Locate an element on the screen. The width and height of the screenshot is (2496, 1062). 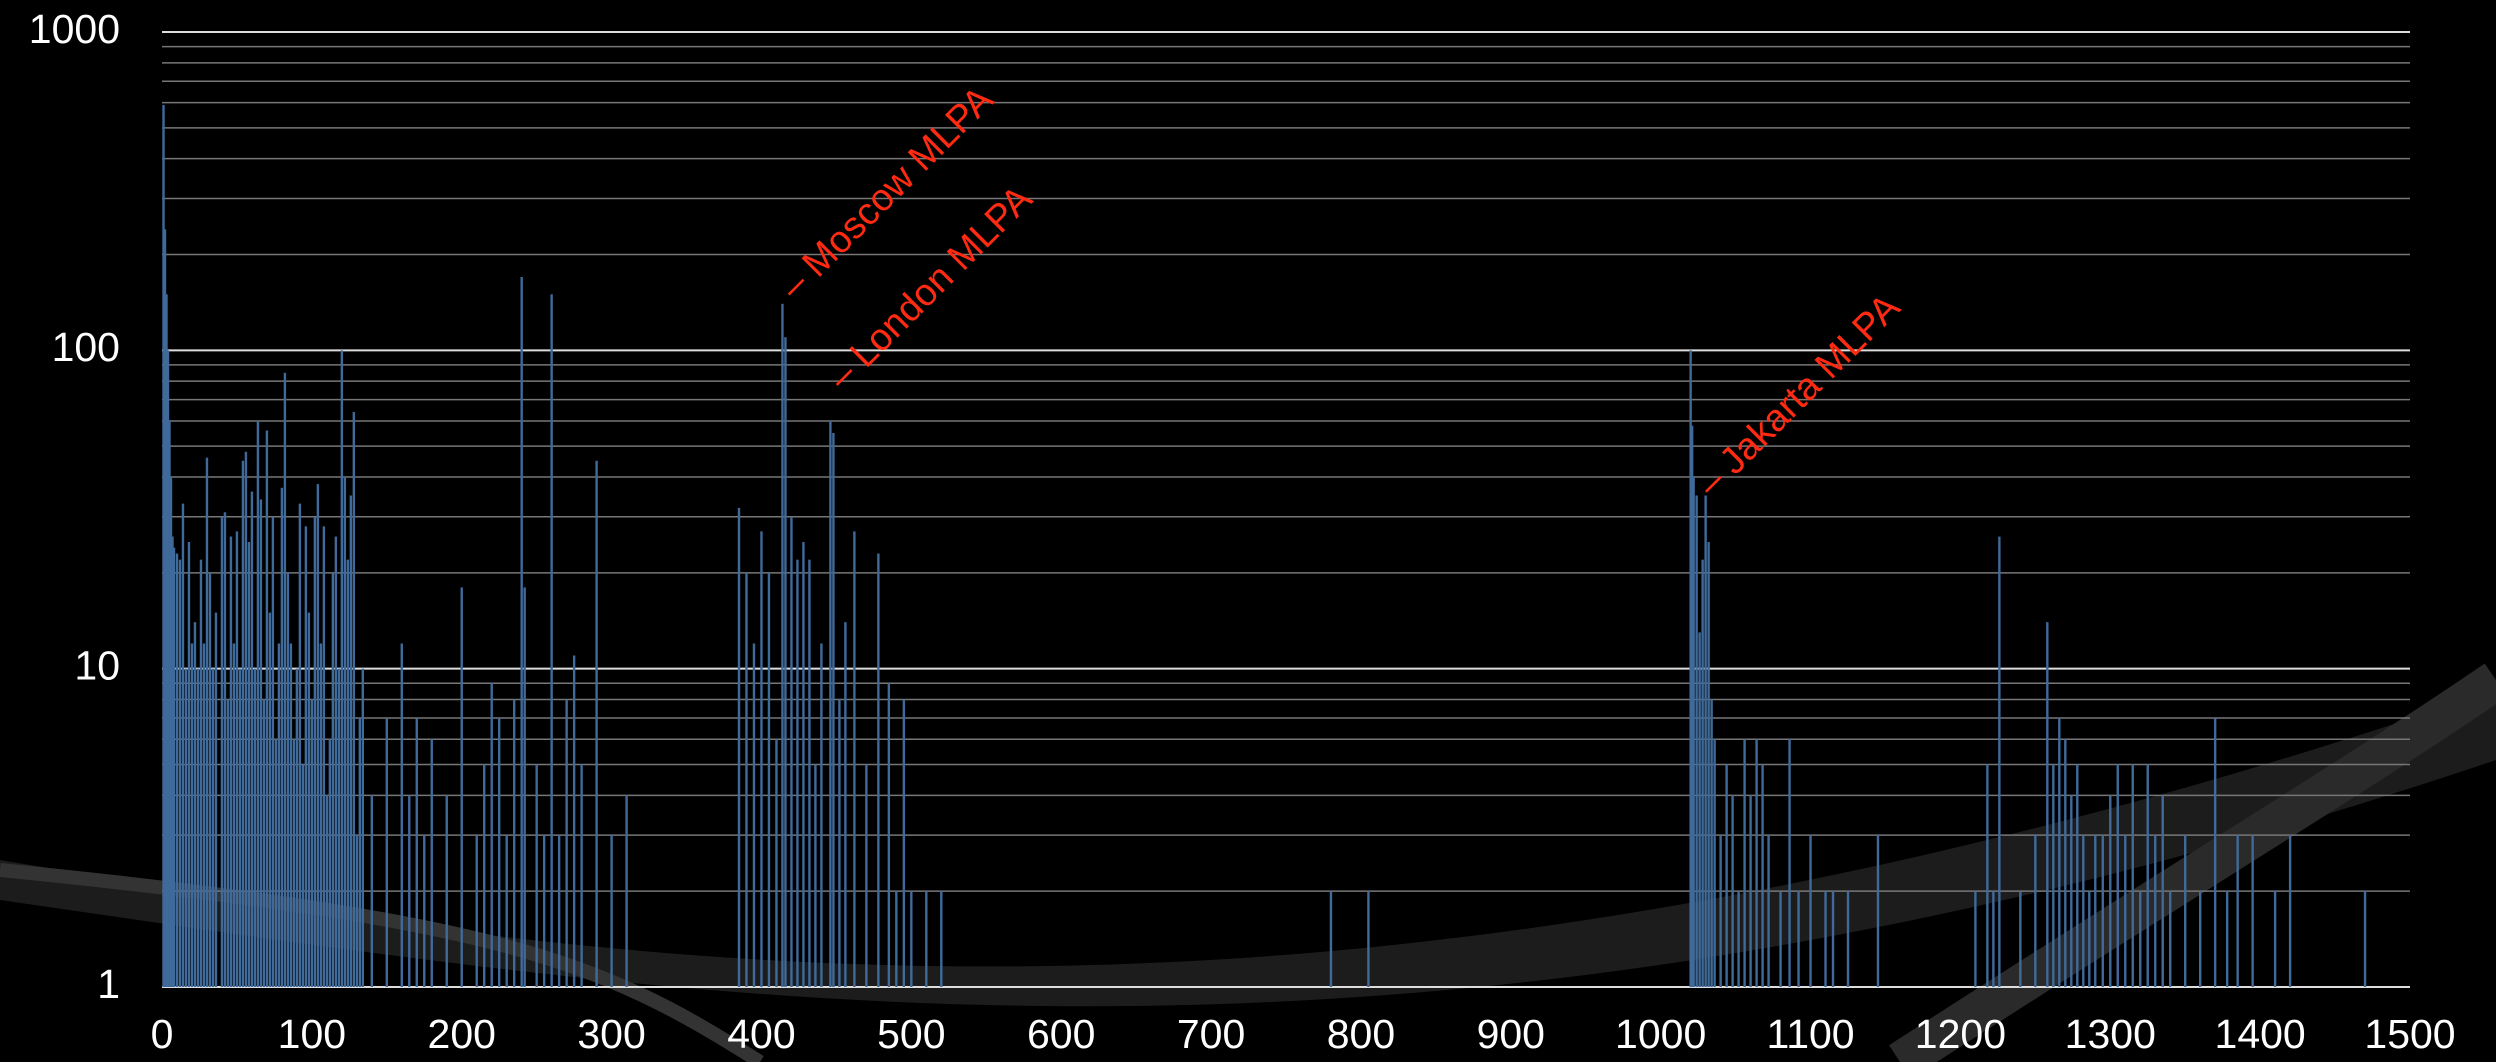
y-tick-label: 100 is located at coordinates (86, 347).